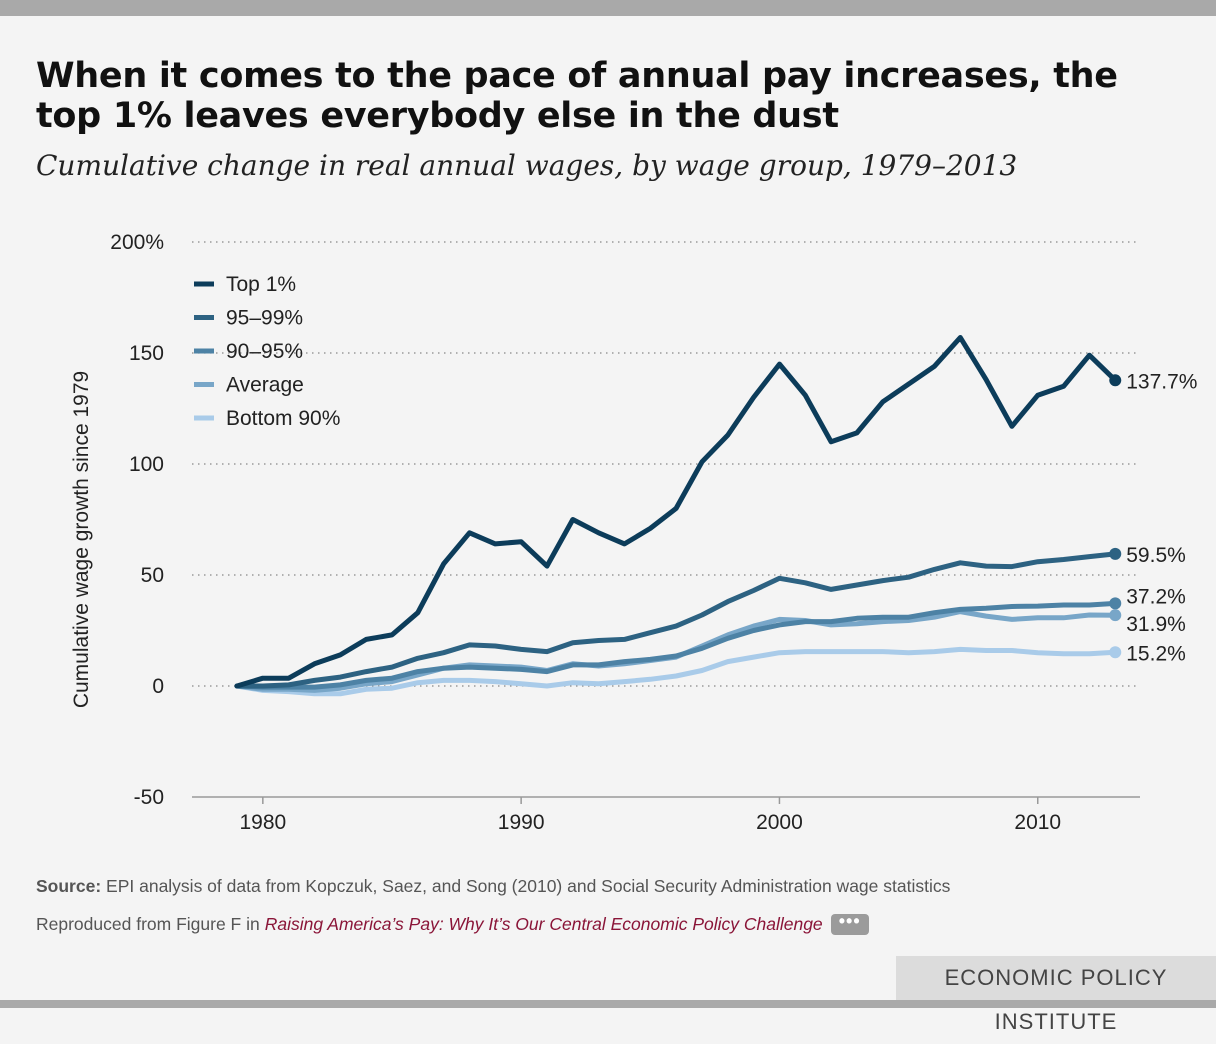 This screenshot has height=1044, width=1216. I want to click on series-end-label: 37.2%, so click(1156, 596).